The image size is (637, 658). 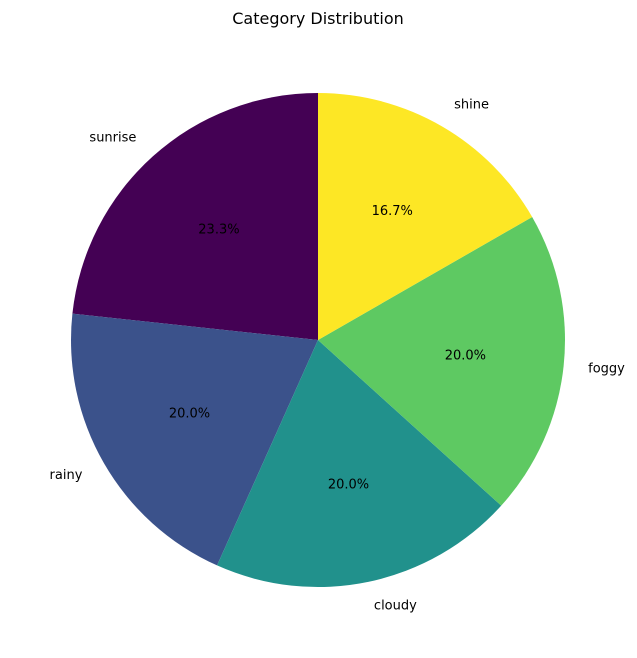 What do you see at coordinates (392, 211) in the screenshot?
I see `slice-pct-shine: 16.7%` at bounding box center [392, 211].